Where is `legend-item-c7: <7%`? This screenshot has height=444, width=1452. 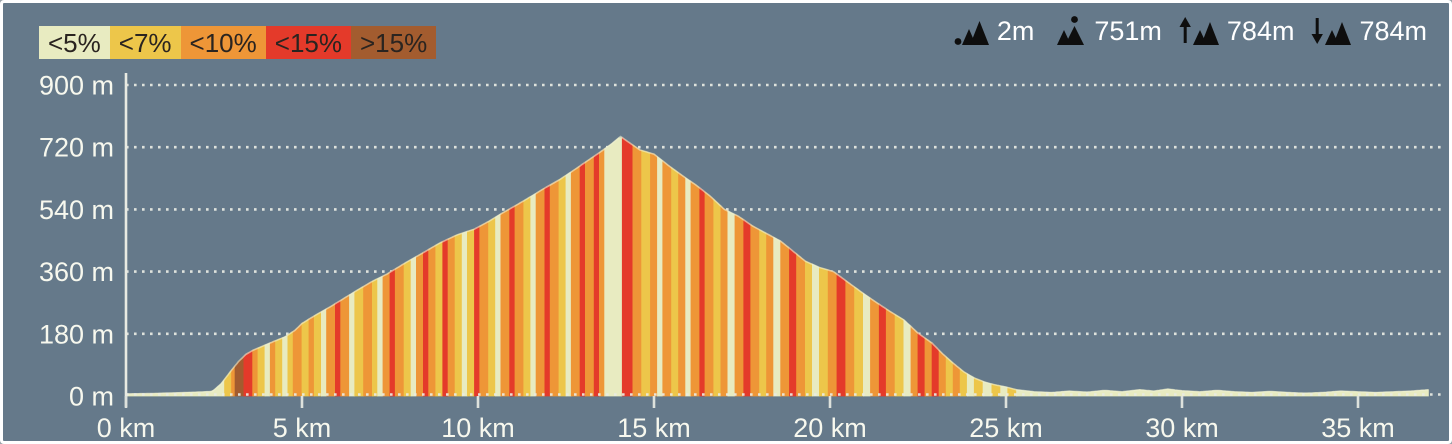 legend-item-c7: <7% is located at coordinates (145, 42).